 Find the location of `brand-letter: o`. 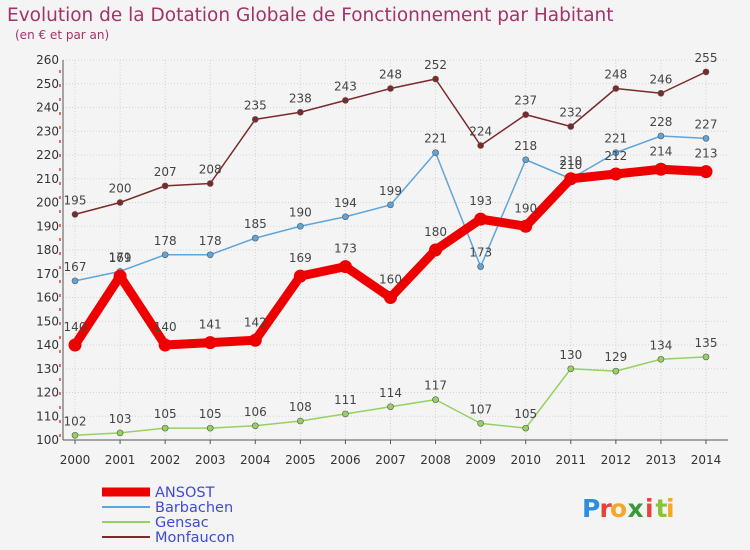

brand-letter: o is located at coordinates (618, 508).